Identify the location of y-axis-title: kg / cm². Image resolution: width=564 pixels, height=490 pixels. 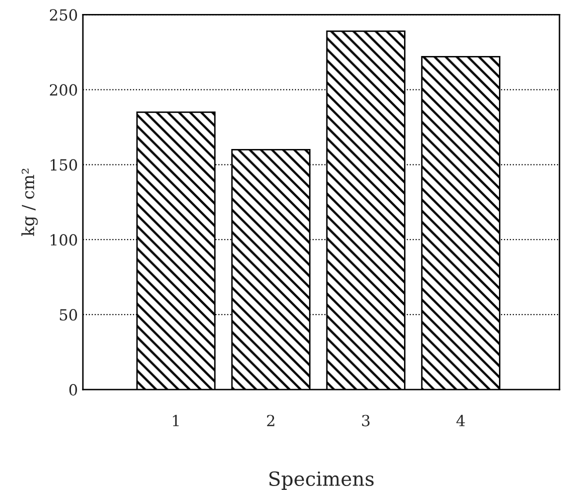
(29, 202).